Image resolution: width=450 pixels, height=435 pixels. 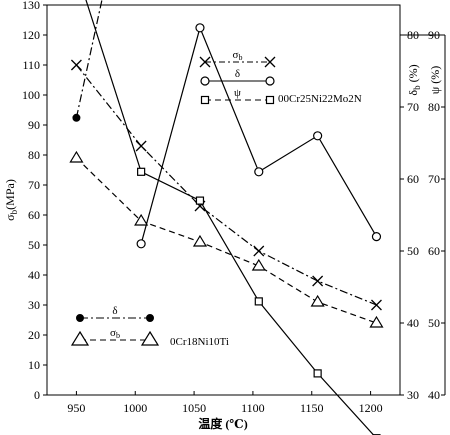 What do you see at coordinates (31, 35) in the screenshot?
I see `left-tick-label: 120` at bounding box center [31, 35].